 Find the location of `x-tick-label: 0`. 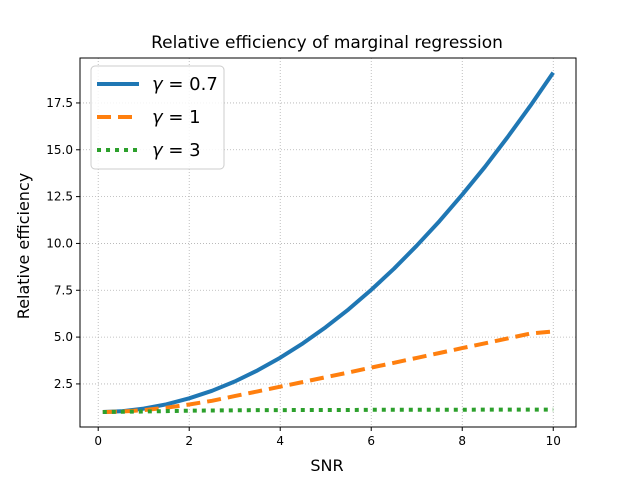

x-tick-label: 0 is located at coordinates (98, 441).